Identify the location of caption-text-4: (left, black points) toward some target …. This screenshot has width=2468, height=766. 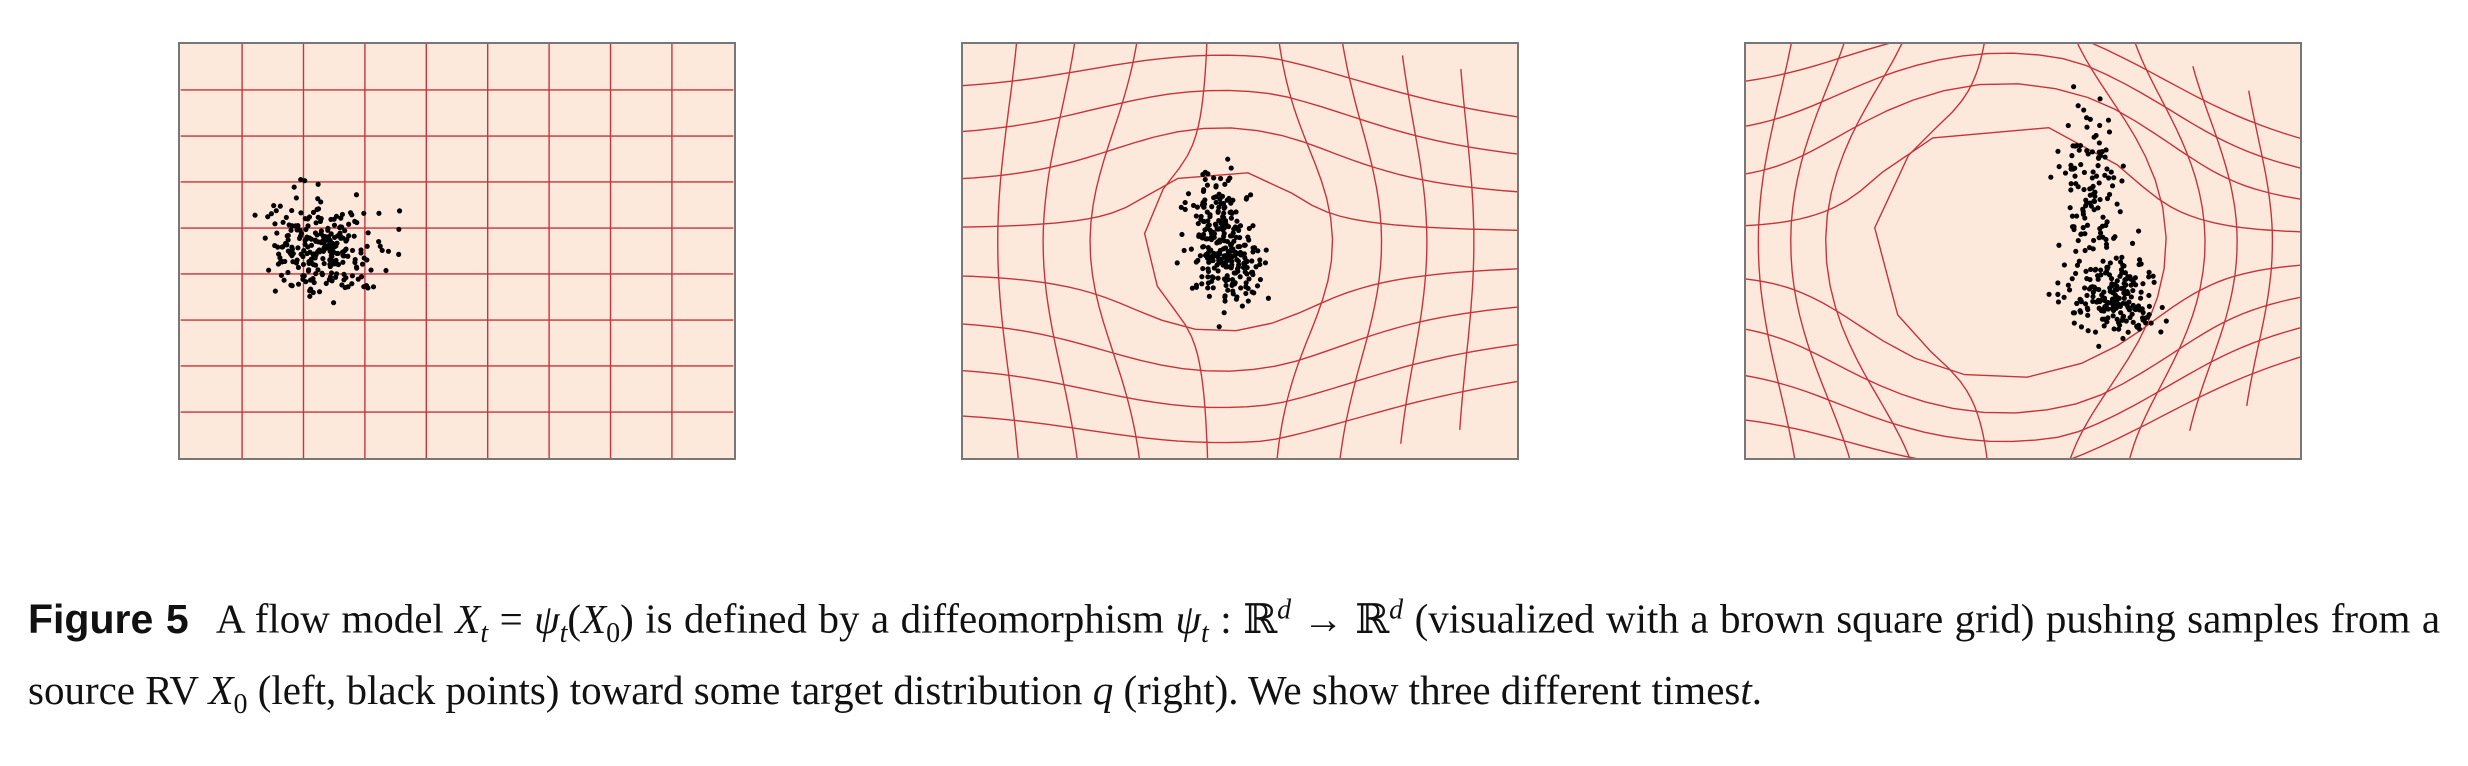
(670, 689).